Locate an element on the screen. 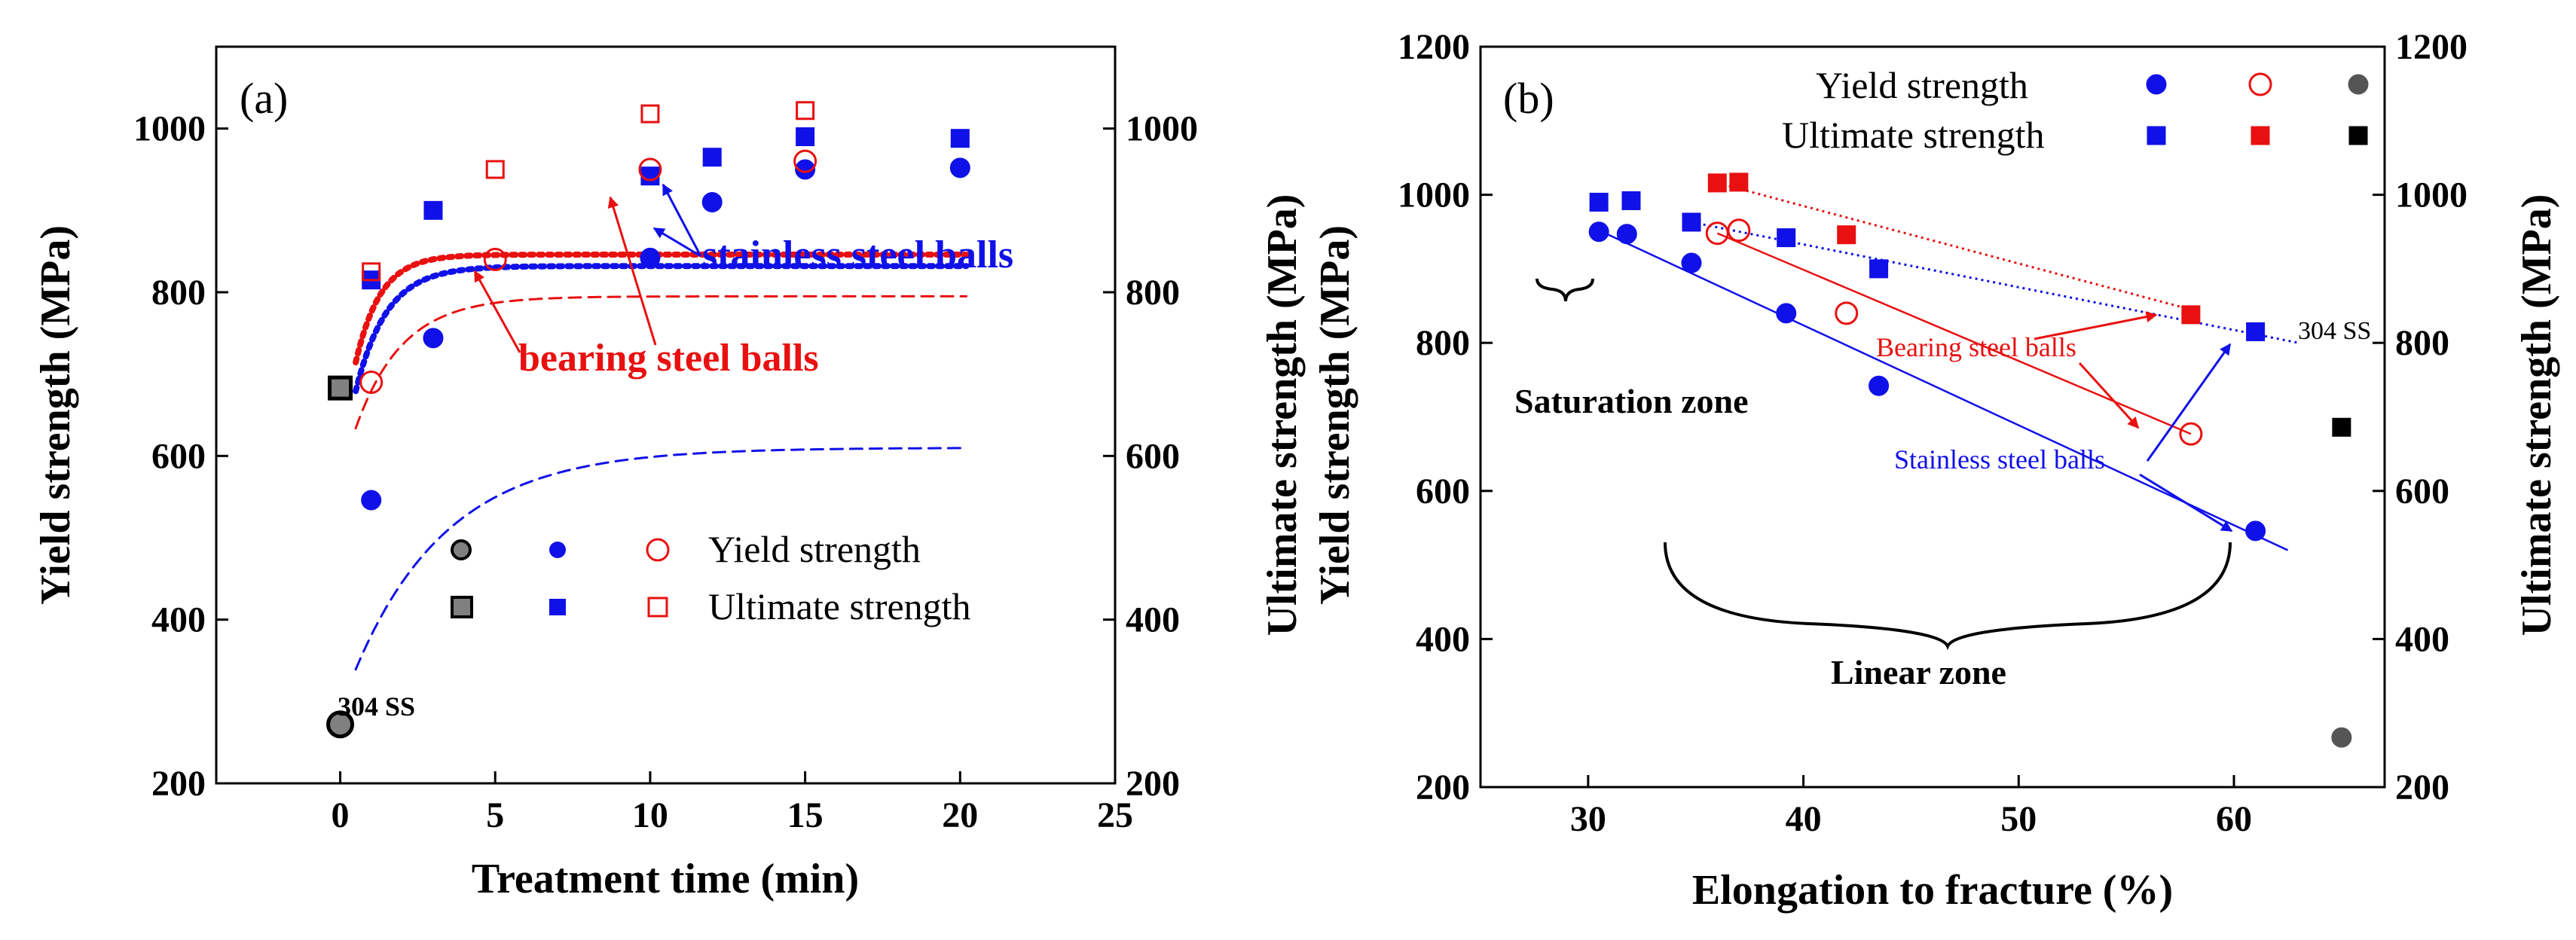  panel-b-x-tick-label: 50 is located at coordinates (2019, 819).